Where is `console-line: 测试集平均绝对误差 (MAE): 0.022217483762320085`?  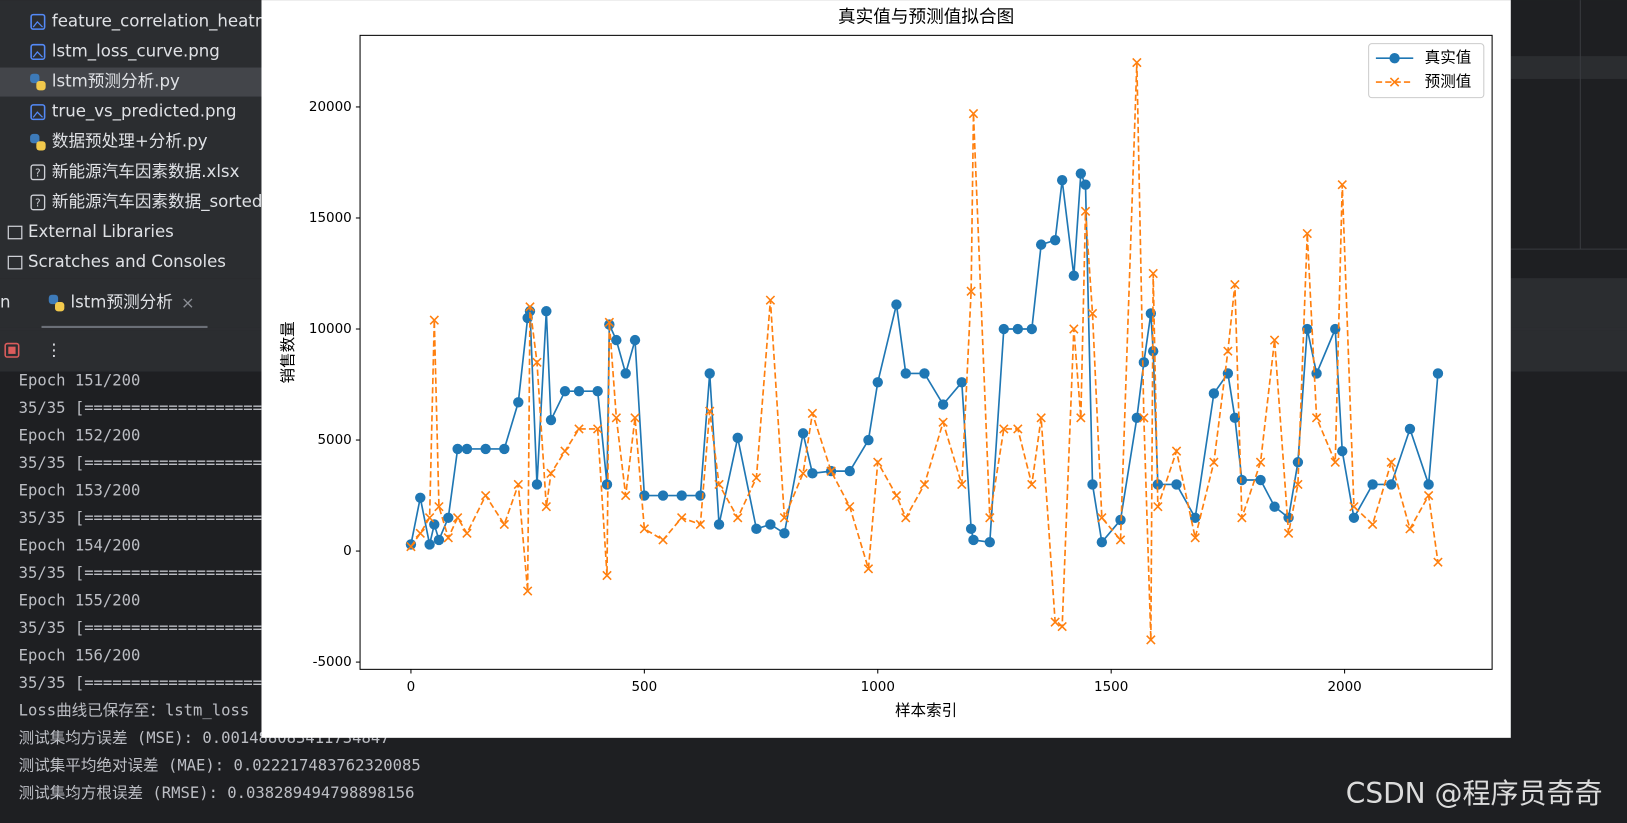 console-line: 测试集平均绝对误差 (MAE): 0.022217483762320085 is located at coordinates (220, 765).